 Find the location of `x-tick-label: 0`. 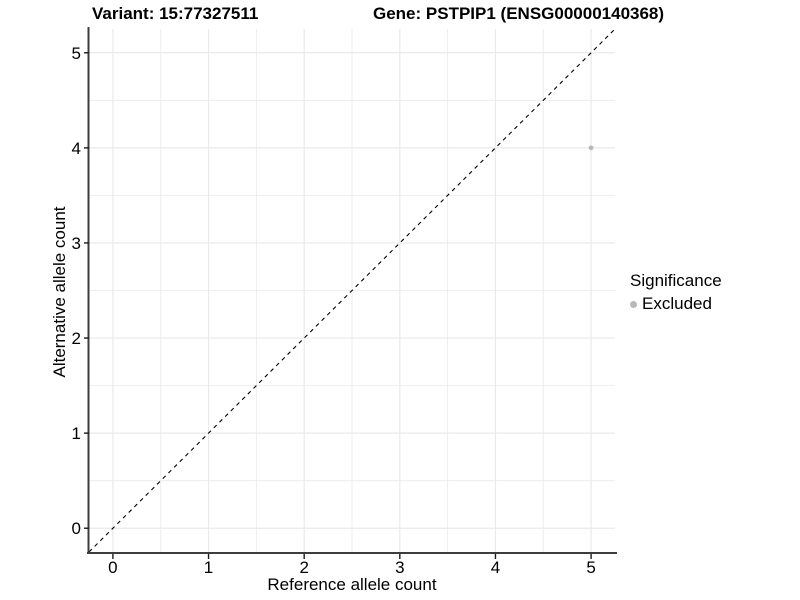

x-tick-label: 0 is located at coordinates (112, 567).